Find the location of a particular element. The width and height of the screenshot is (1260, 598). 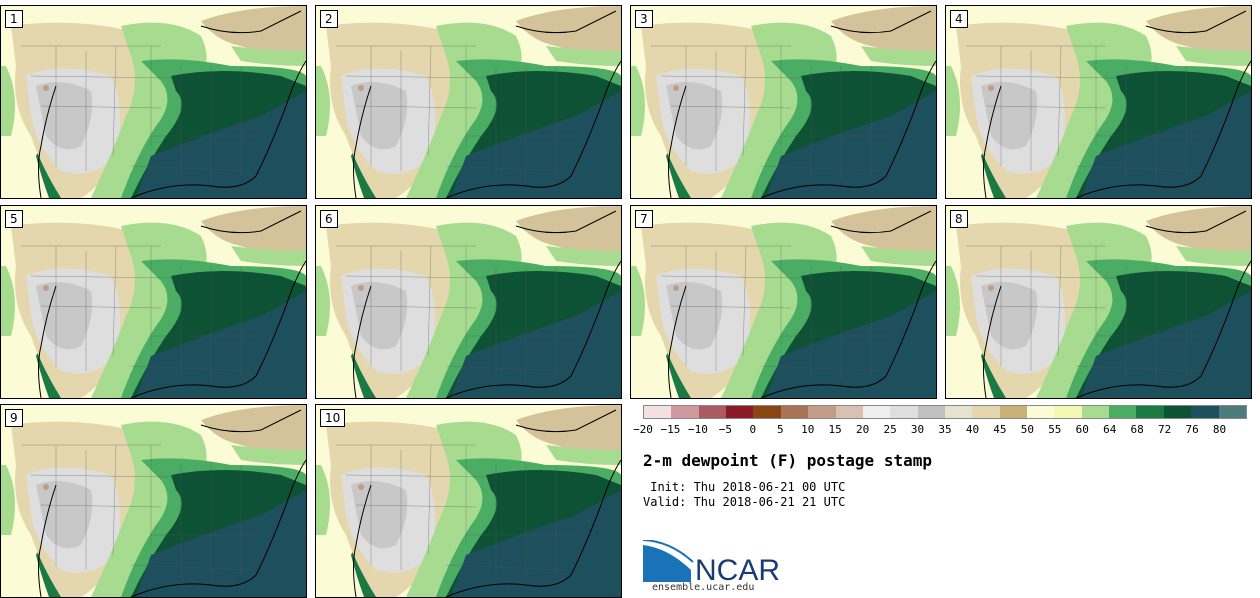

colorbar-tick-label: 72 is located at coordinates (1165, 429).